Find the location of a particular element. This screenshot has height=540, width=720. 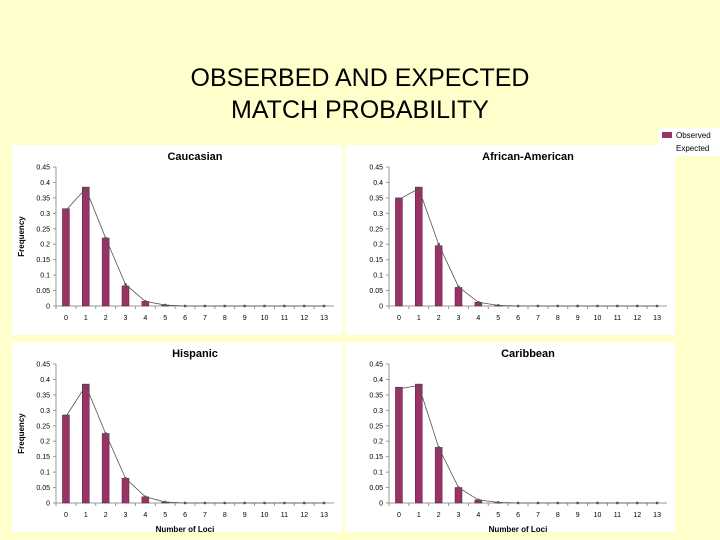

slide-title-line-2: MATCH PROBABILITY is located at coordinates (360, 110).